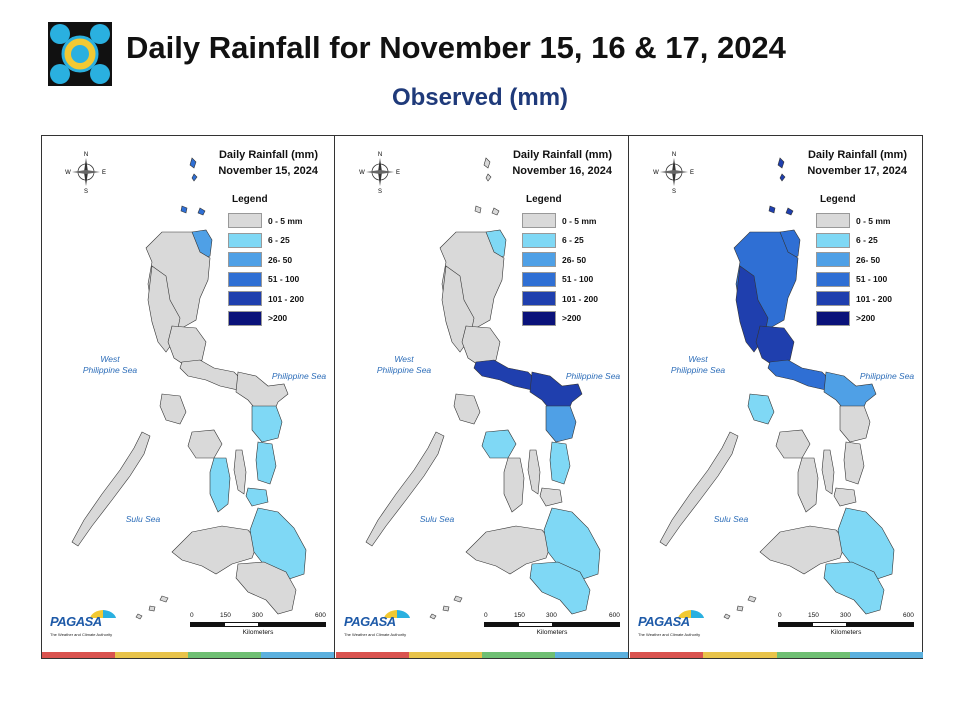 The width and height of the screenshot is (960, 720). I want to click on dost-logo, so click(80, 54).